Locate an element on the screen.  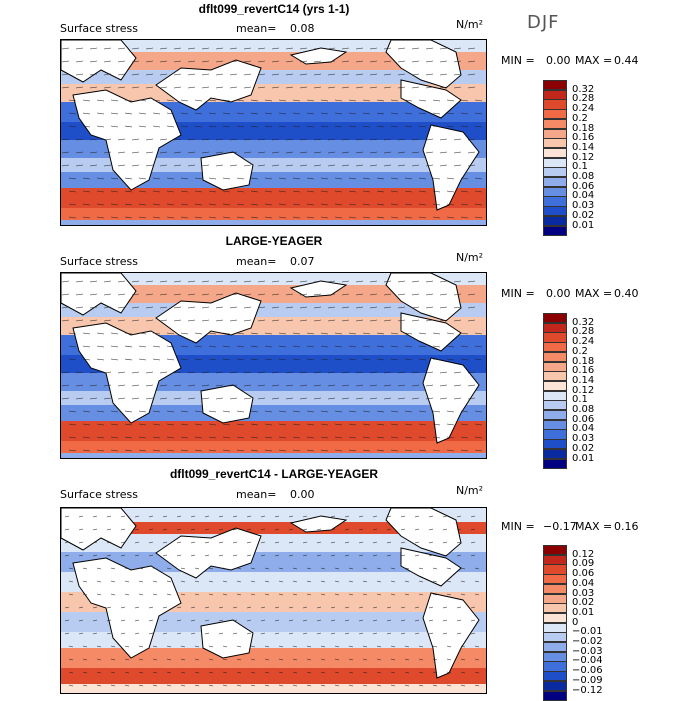
colorbar-tick-label: 0.02 is located at coordinates (583, 448).